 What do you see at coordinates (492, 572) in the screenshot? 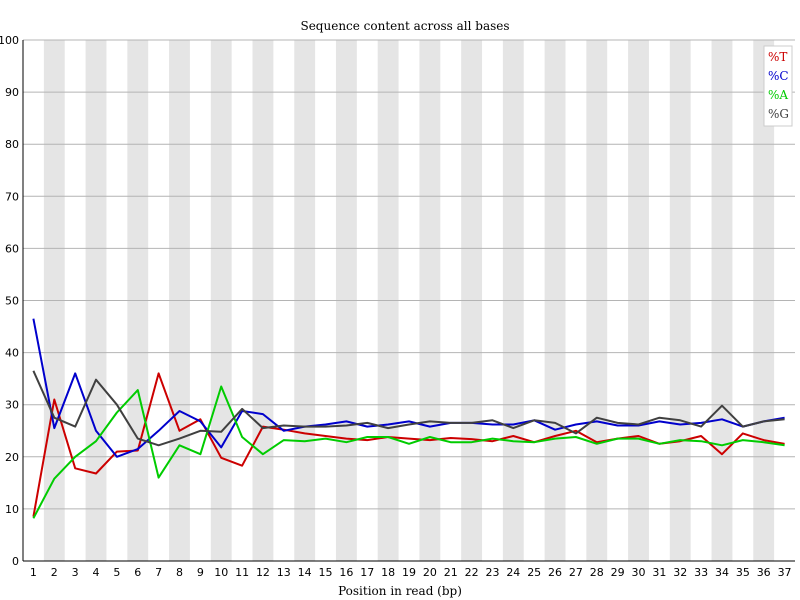
I see `x-tick-label: 23` at bounding box center [492, 572].